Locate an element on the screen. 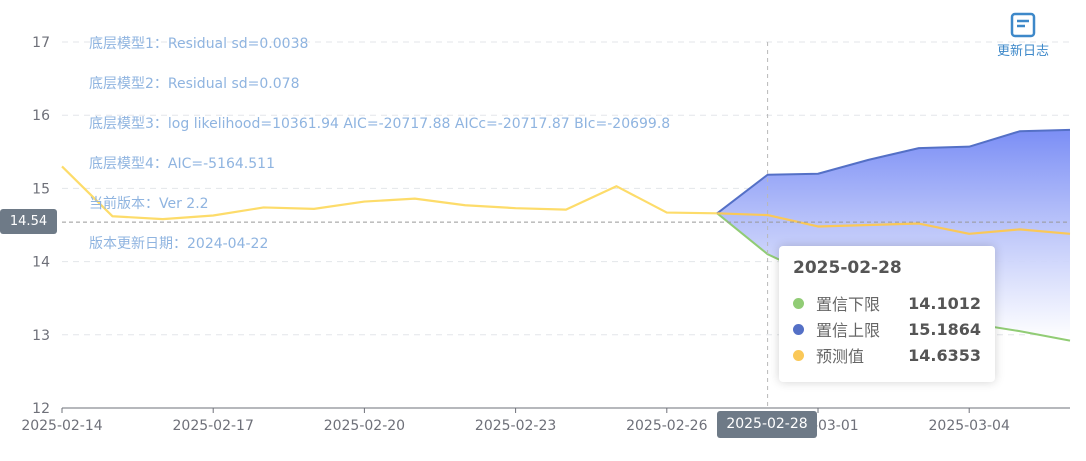 Image resolution: width=1086 pixels, height=461 pixels. y-tick-label: 14 is located at coordinates (41, 263).